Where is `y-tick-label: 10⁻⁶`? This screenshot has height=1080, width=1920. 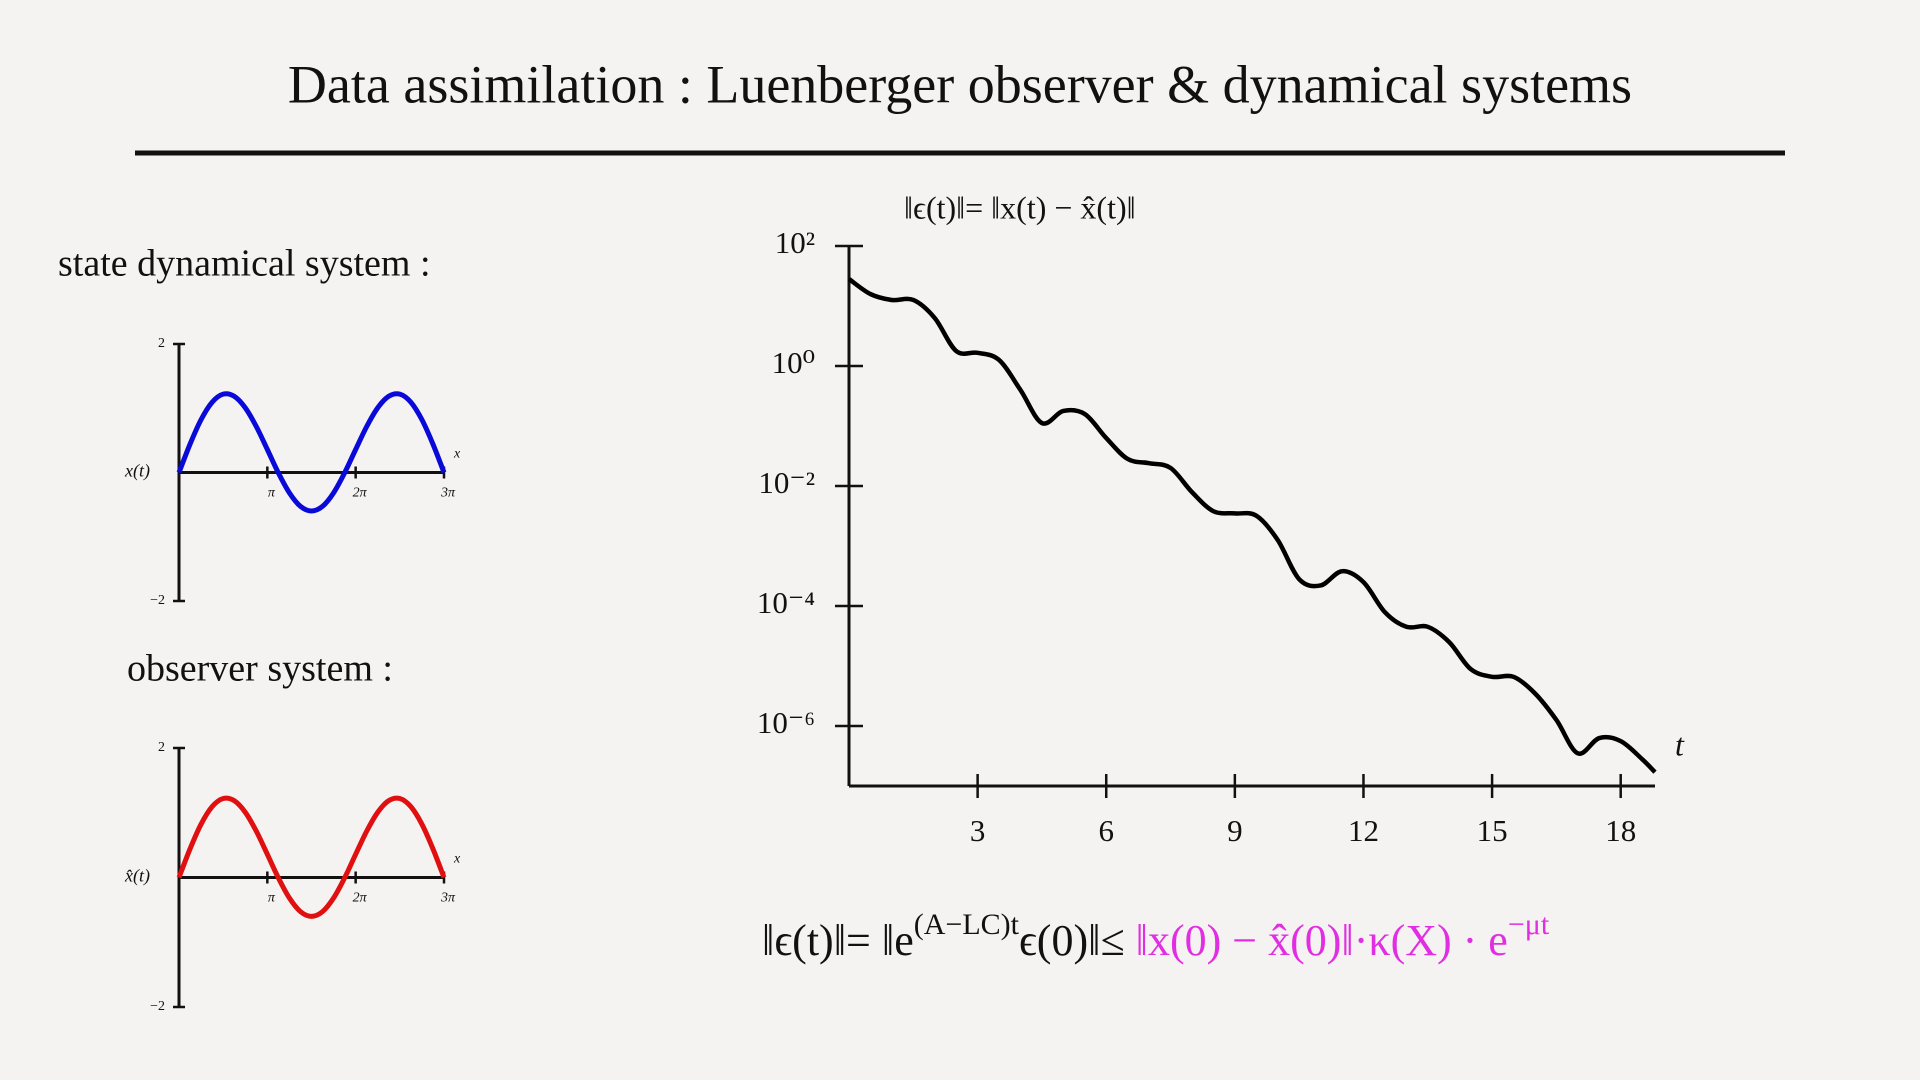
y-tick-label: 10⁻⁶ is located at coordinates (786, 722).